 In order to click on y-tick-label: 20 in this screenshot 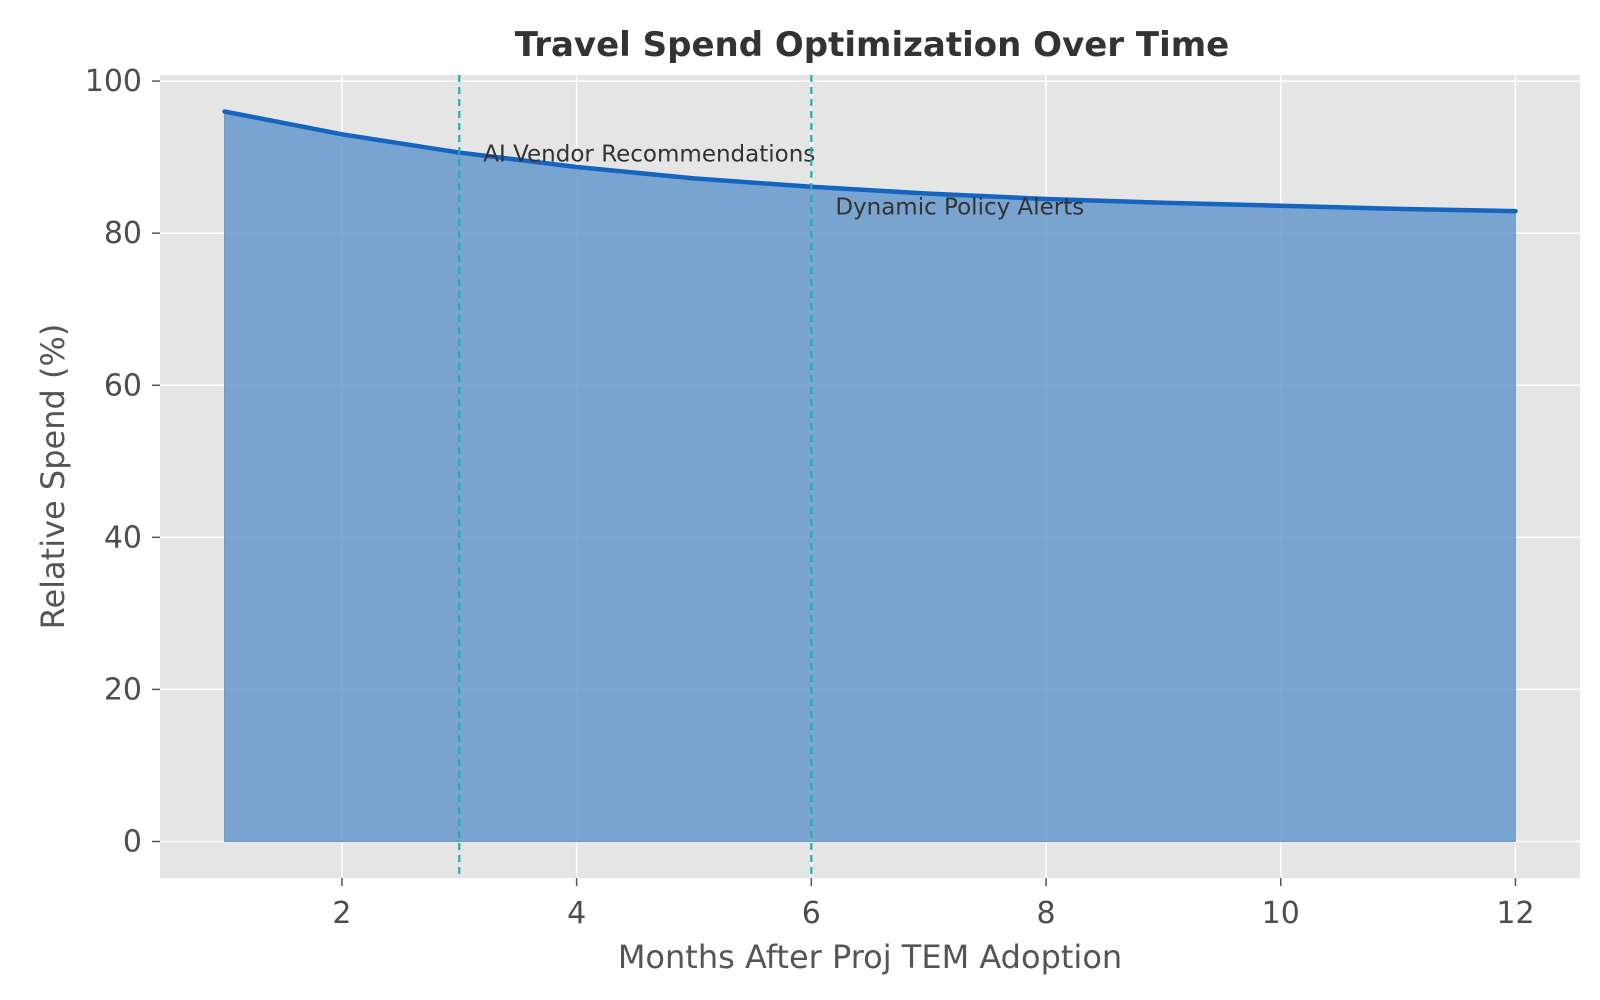, I will do `click(123, 689)`.